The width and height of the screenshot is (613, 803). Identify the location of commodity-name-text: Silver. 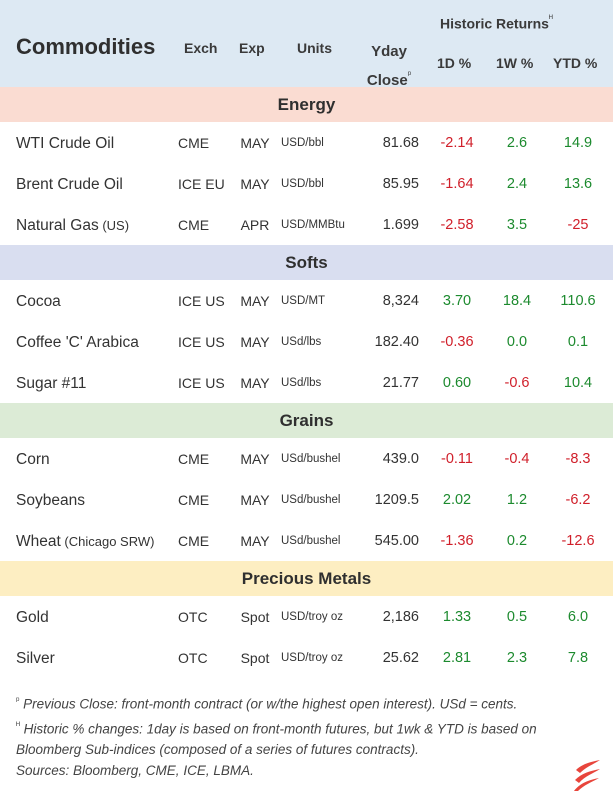
(35, 658).